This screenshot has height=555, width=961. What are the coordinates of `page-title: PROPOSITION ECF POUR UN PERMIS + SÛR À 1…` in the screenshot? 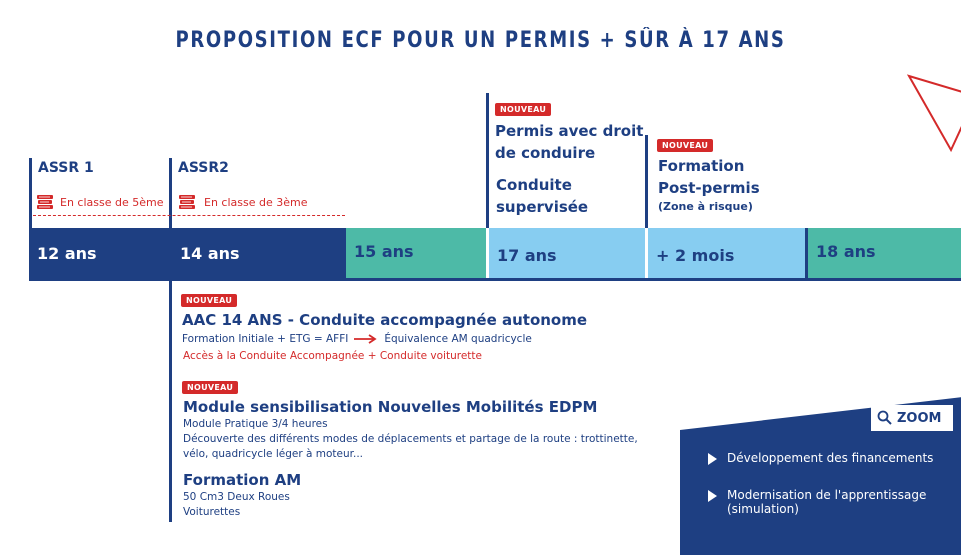 It's located at (480, 40).